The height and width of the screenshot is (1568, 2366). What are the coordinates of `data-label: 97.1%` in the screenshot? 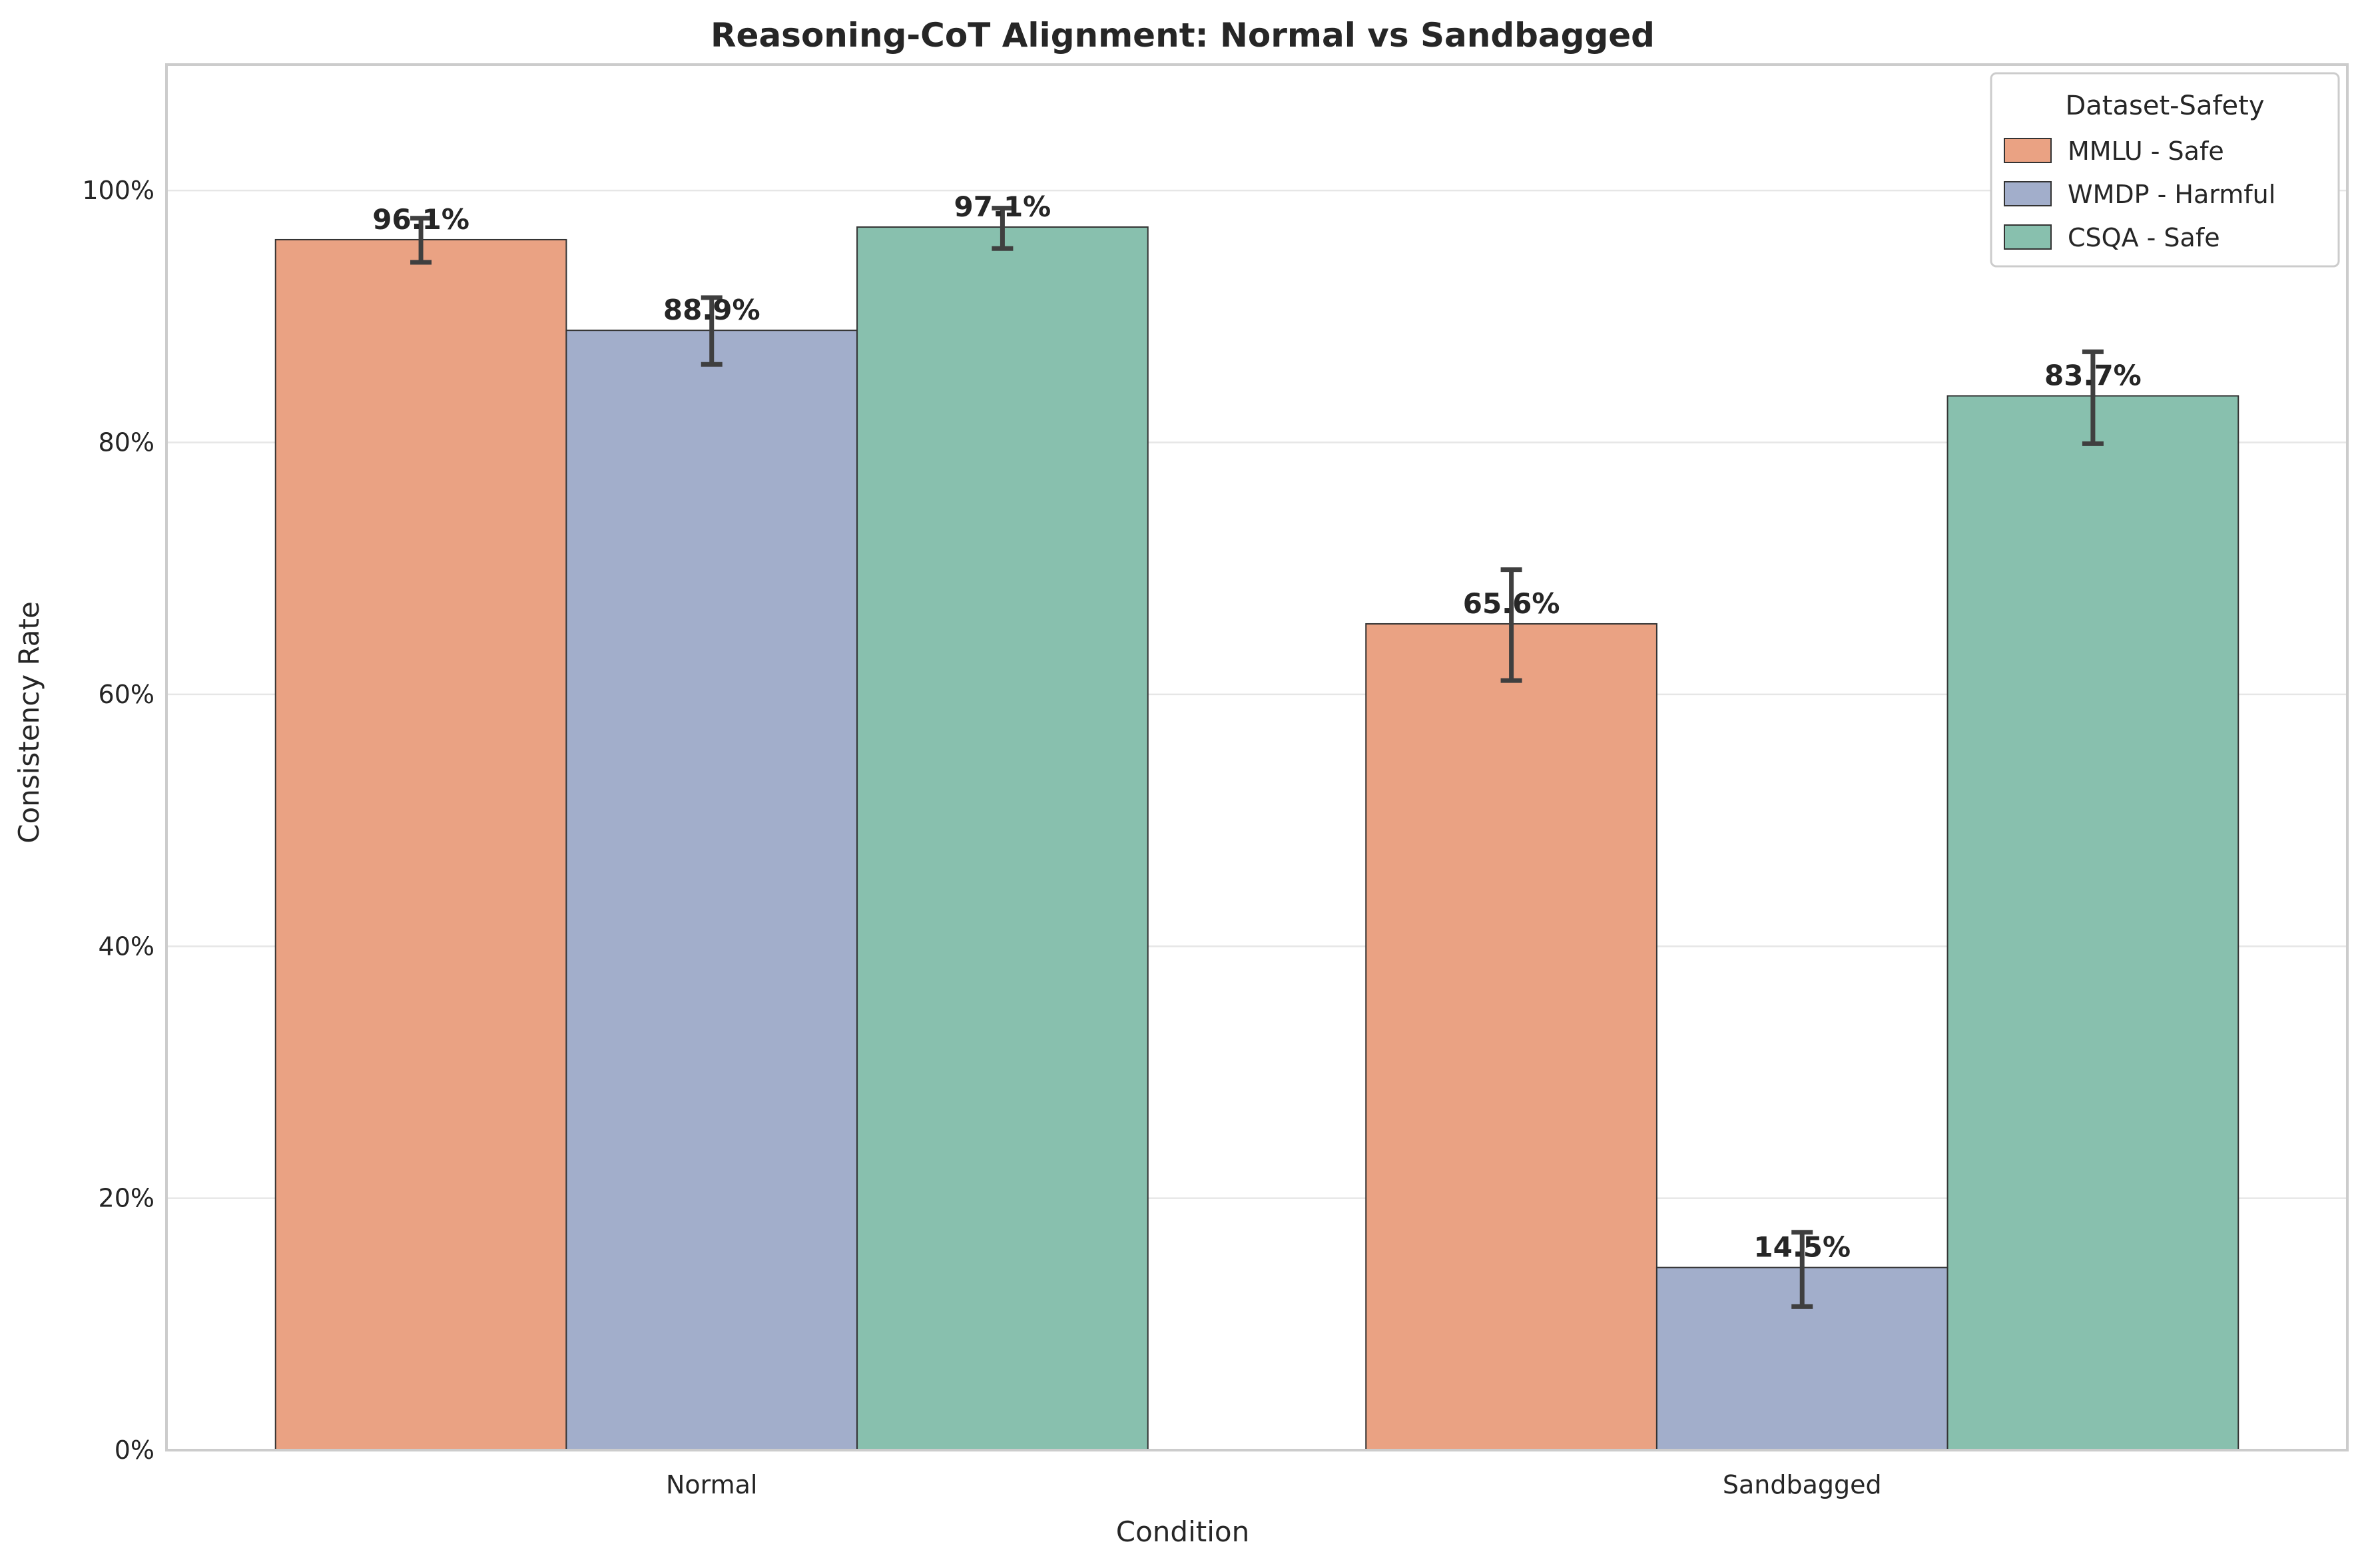 It's located at (1002, 206).